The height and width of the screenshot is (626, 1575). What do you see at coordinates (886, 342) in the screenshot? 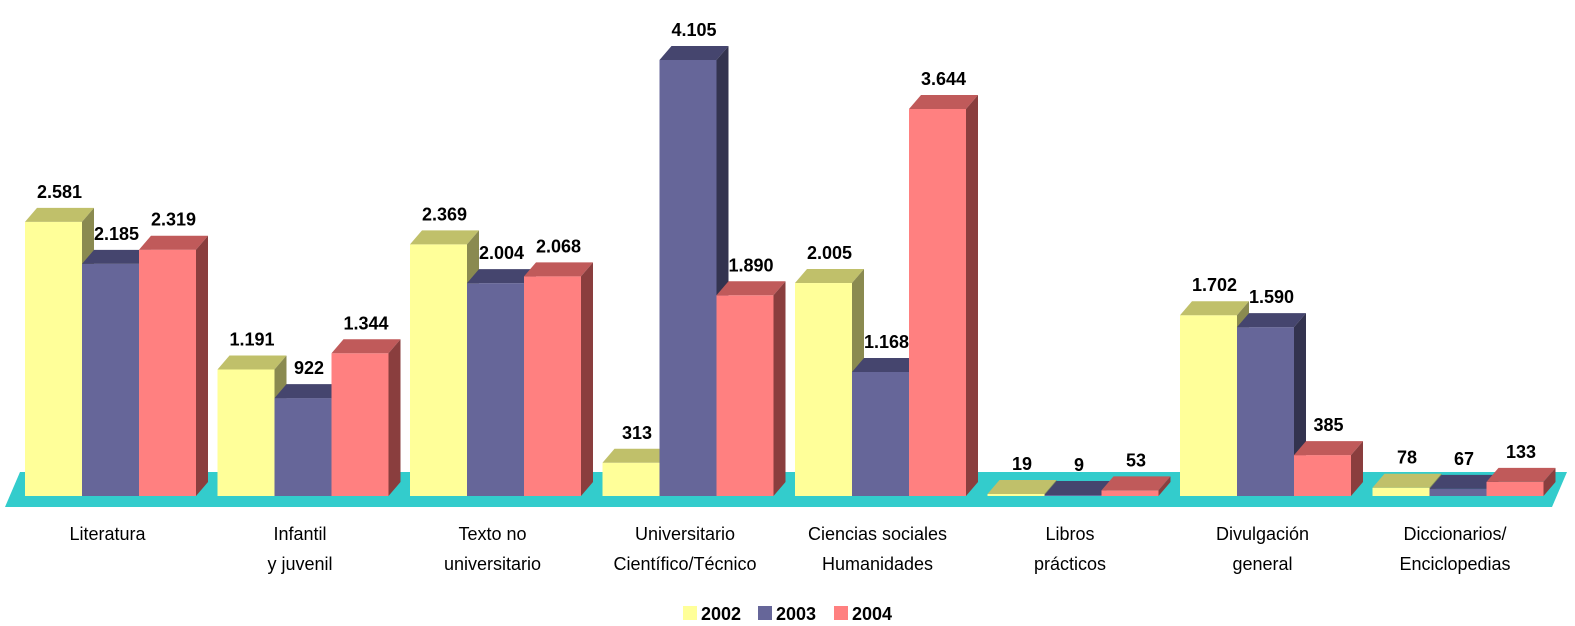
I see `data-label: 1.168` at bounding box center [886, 342].